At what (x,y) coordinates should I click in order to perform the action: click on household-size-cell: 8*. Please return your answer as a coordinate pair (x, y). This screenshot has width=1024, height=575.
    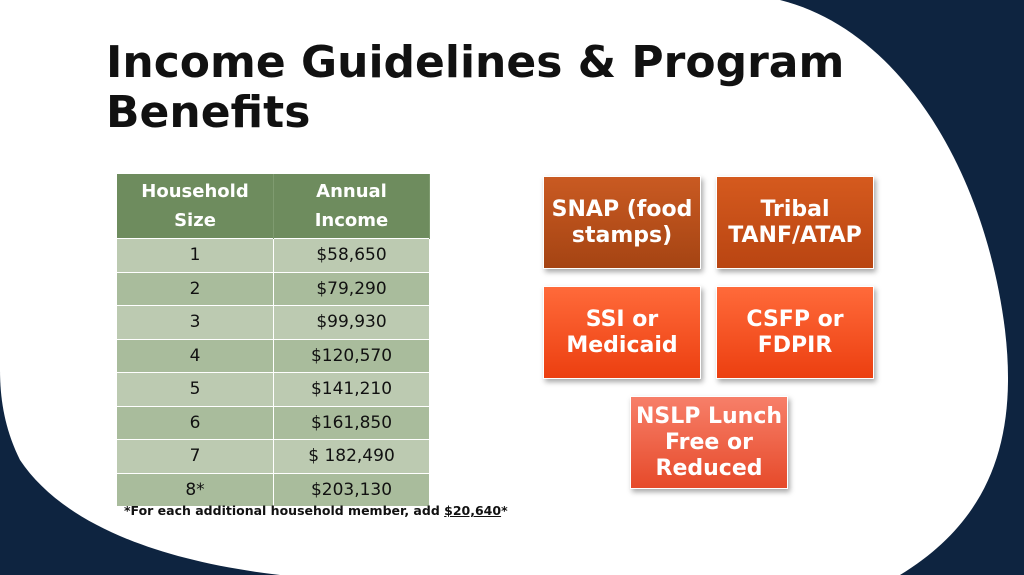
    Looking at the image, I should click on (195, 489).